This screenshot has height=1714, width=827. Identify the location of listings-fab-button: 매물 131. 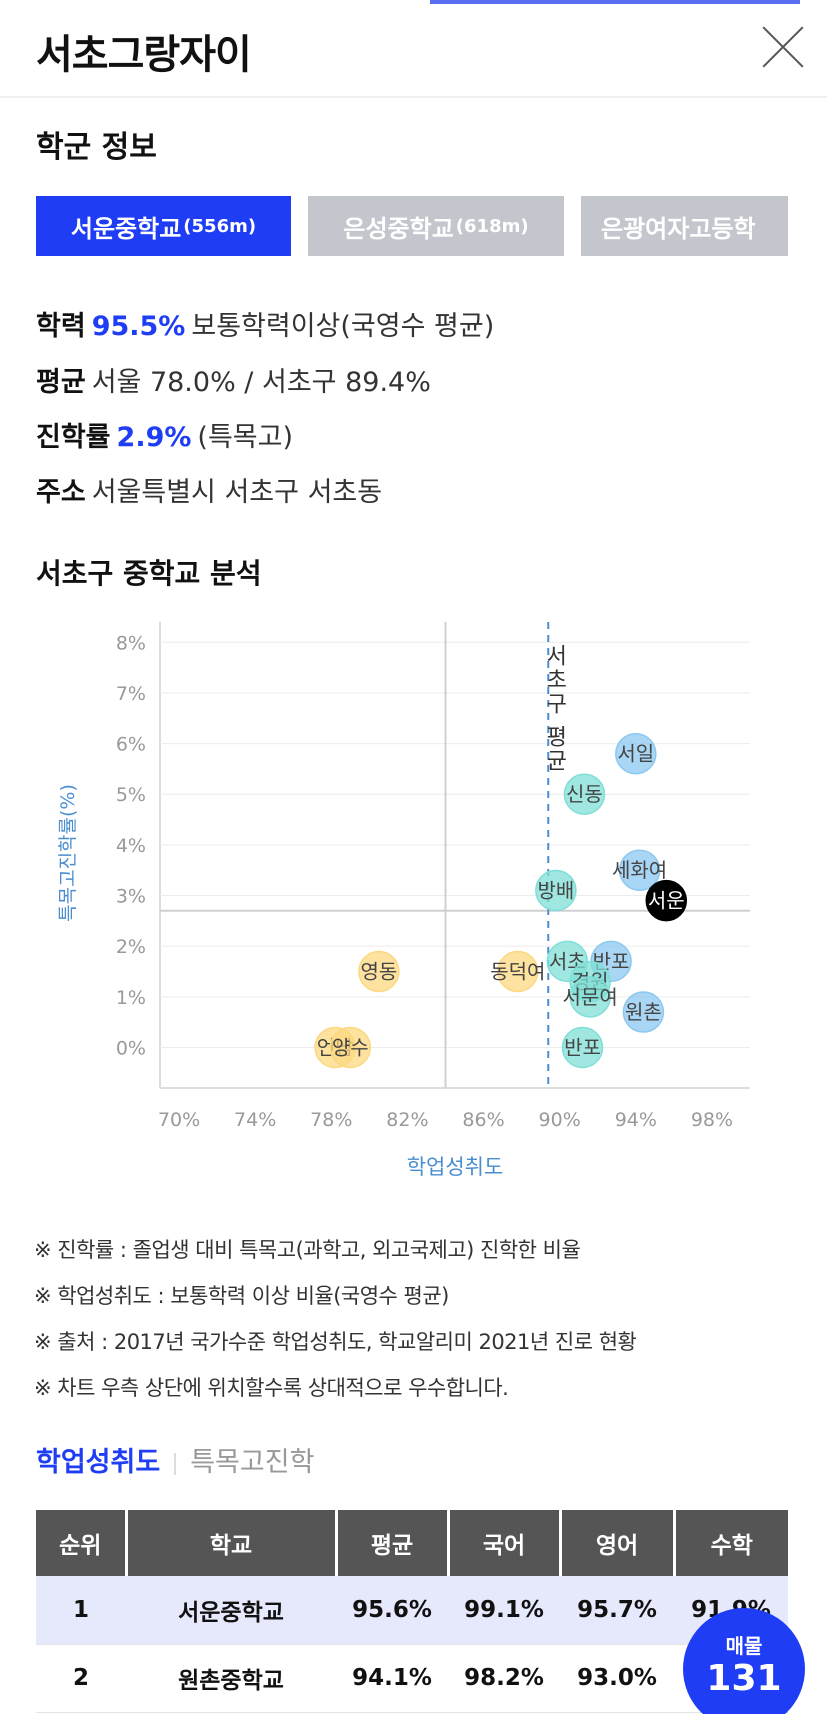
(744, 1661).